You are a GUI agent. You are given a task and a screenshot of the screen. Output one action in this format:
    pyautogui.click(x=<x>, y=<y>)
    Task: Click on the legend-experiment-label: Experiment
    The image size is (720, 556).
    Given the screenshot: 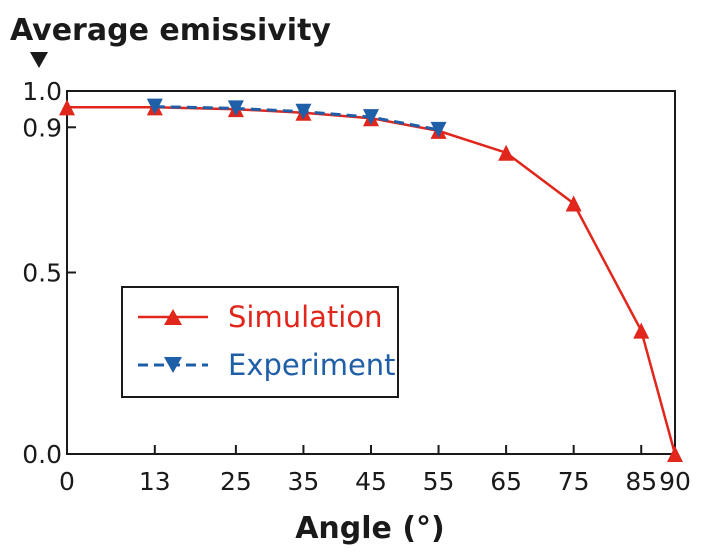 What is the action you would take?
    pyautogui.click(x=312, y=365)
    